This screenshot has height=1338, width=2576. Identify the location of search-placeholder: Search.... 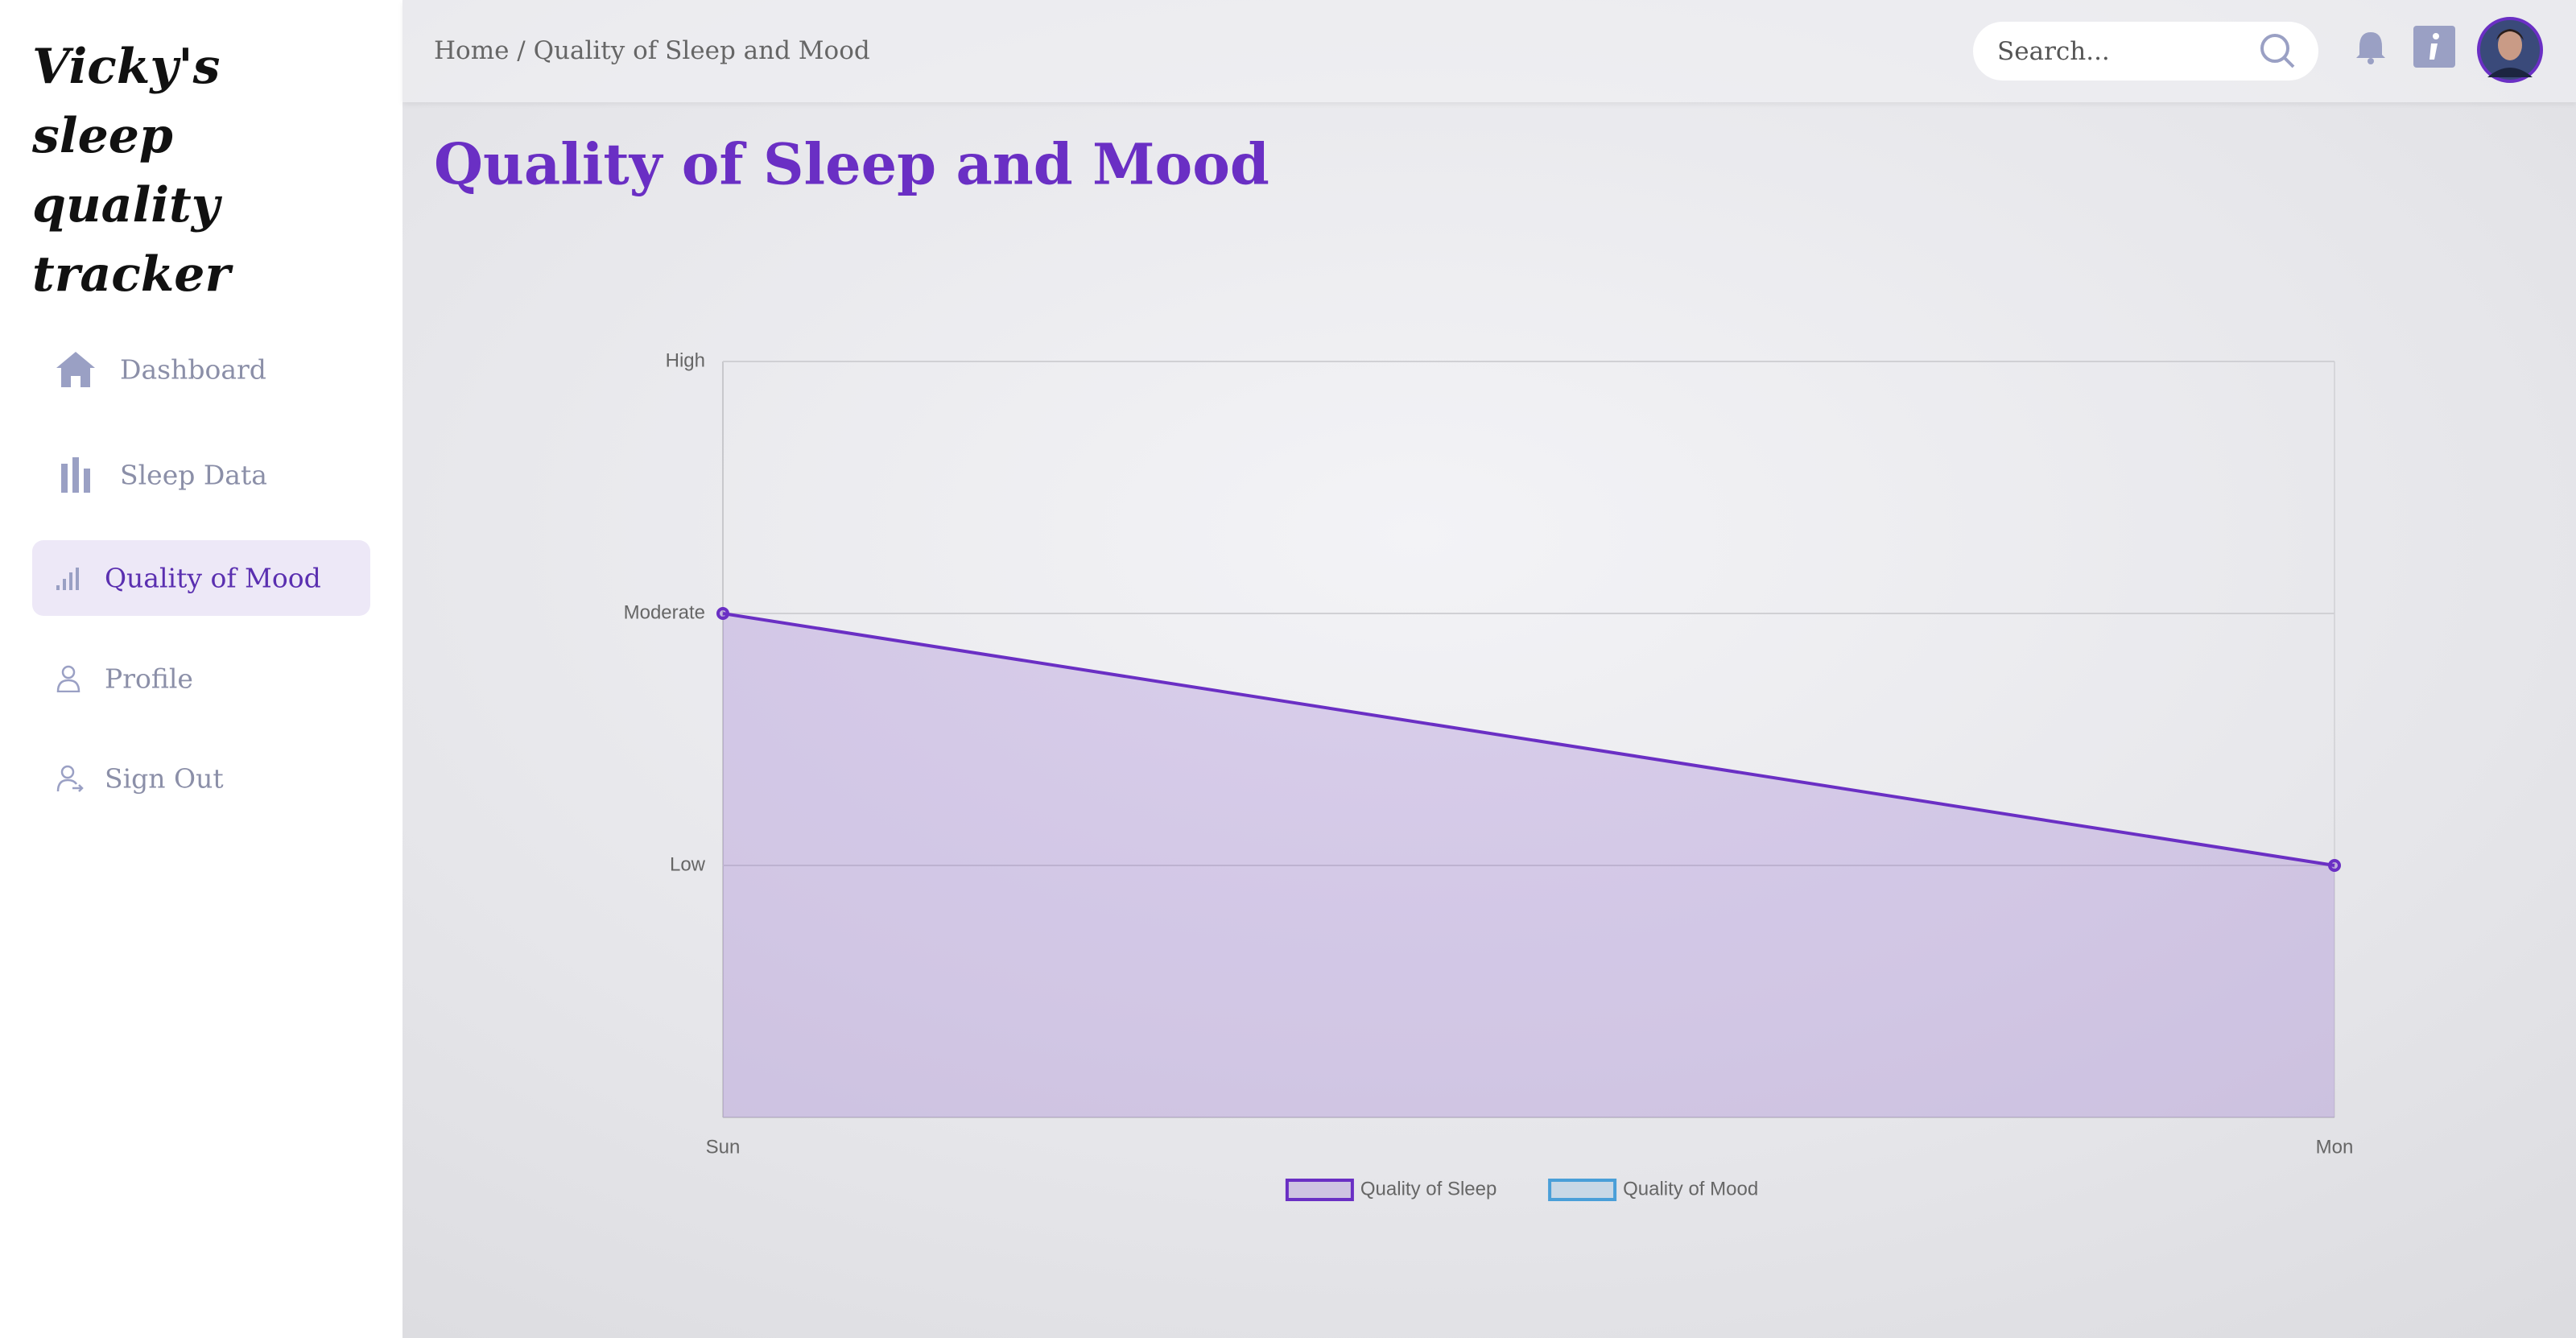
(2053, 51).